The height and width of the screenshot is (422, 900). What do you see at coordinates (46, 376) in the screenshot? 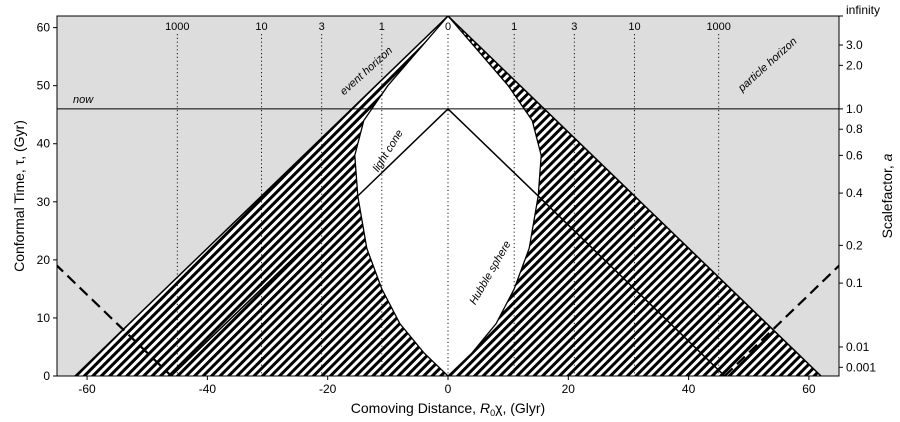
I see `y-tick-label: 0` at bounding box center [46, 376].